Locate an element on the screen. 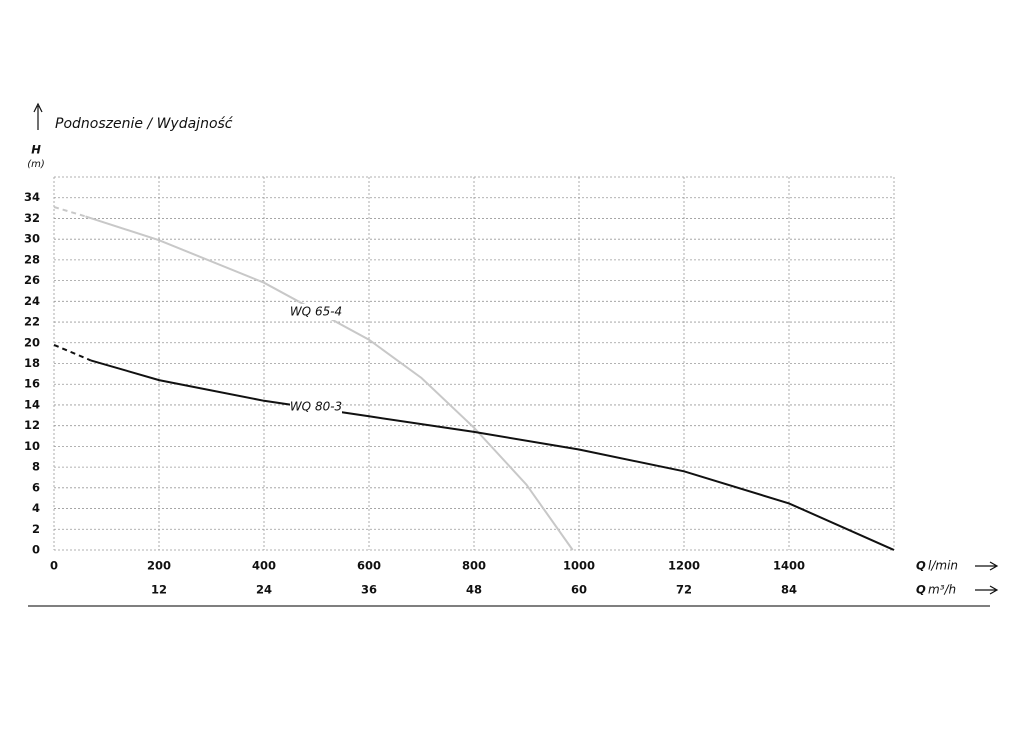 The image size is (1024, 731). x2-tick-label: 36 is located at coordinates (369, 590).